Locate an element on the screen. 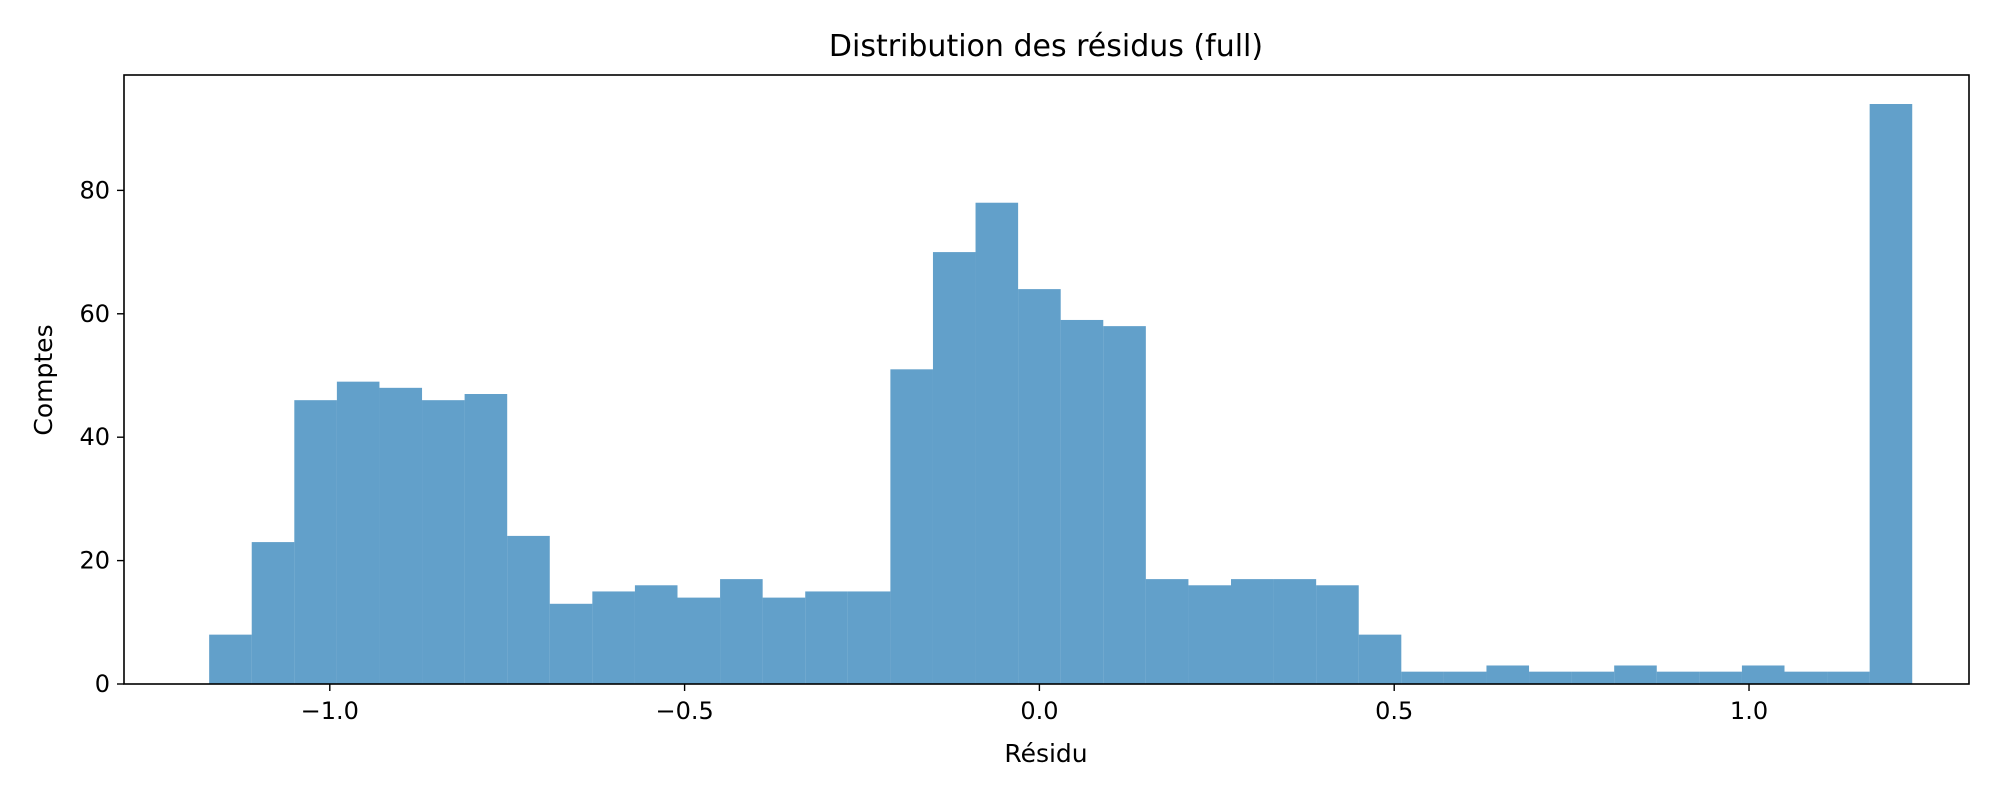 Image resolution: width=2000 pixels, height=800 pixels. x-axis: −1.0 −0.5 0.0 0.5 1.0 is located at coordinates (1034, 704).